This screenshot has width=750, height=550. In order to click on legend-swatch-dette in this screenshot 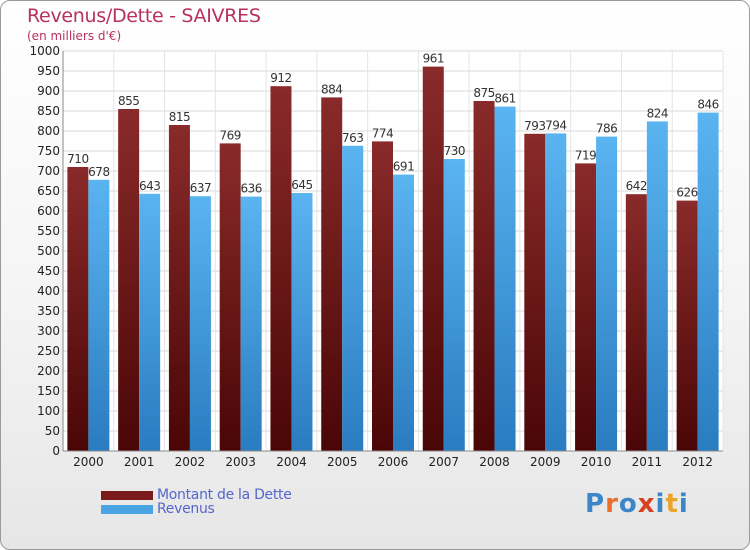, I will do `click(127, 495)`.